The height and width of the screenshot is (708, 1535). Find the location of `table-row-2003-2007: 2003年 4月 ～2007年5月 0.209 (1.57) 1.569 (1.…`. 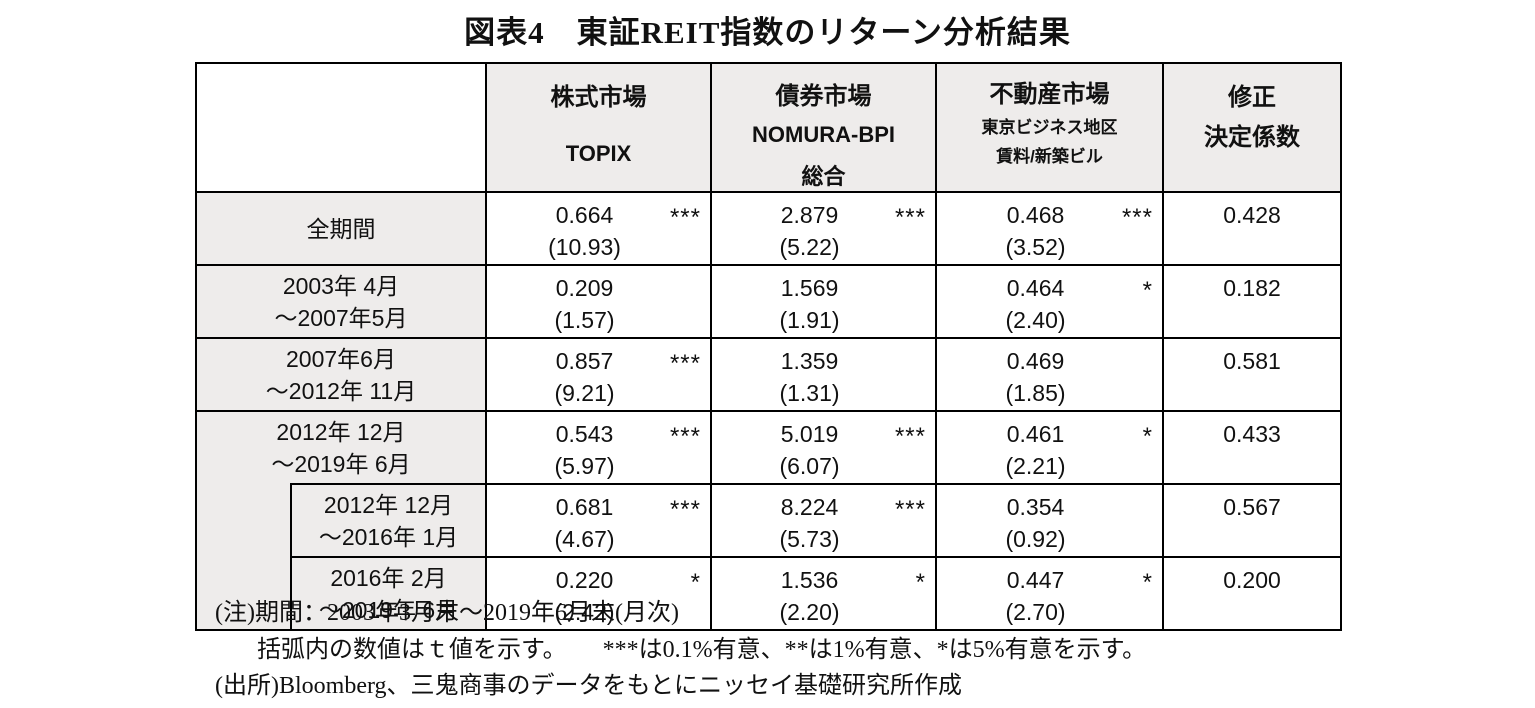

table-row-2003-2007: 2003年 4月 ～2007年5月 0.209 (1.57) 1.569 (1.… is located at coordinates (767, 300).